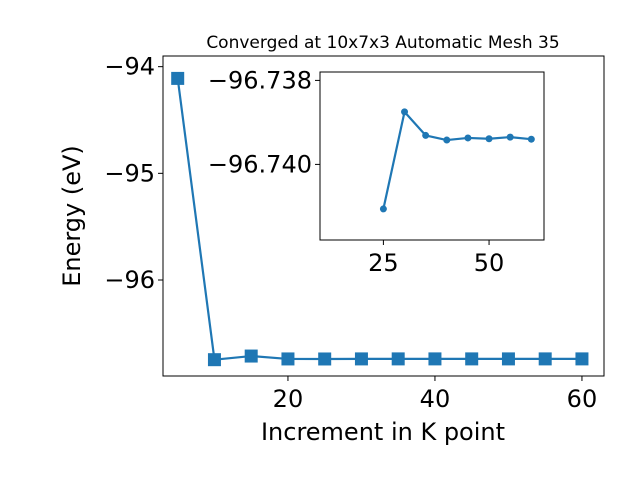 Image resolution: width=640 pixels, height=480 pixels. Describe the element at coordinates (129, 280) in the screenshot. I see `y-tick-label: −96` at that location.